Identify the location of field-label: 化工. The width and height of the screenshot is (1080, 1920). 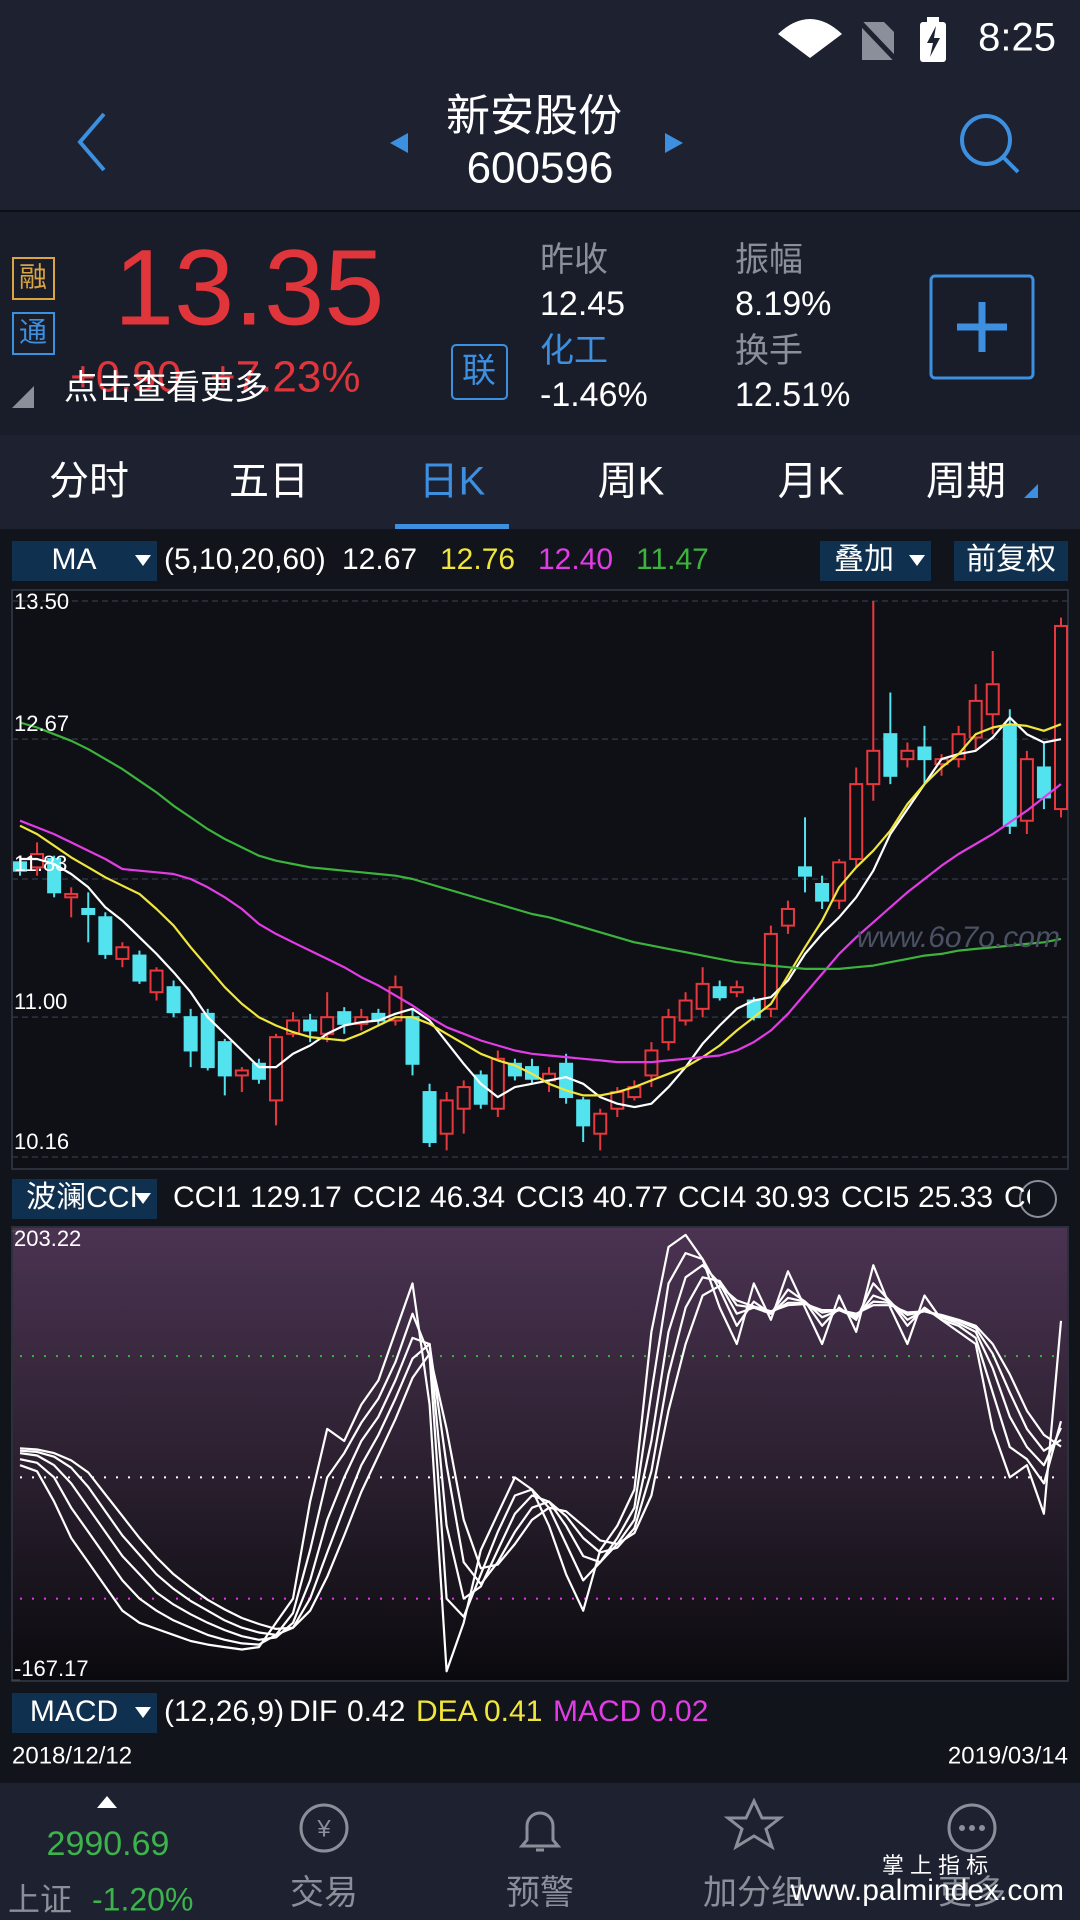
(574, 351).